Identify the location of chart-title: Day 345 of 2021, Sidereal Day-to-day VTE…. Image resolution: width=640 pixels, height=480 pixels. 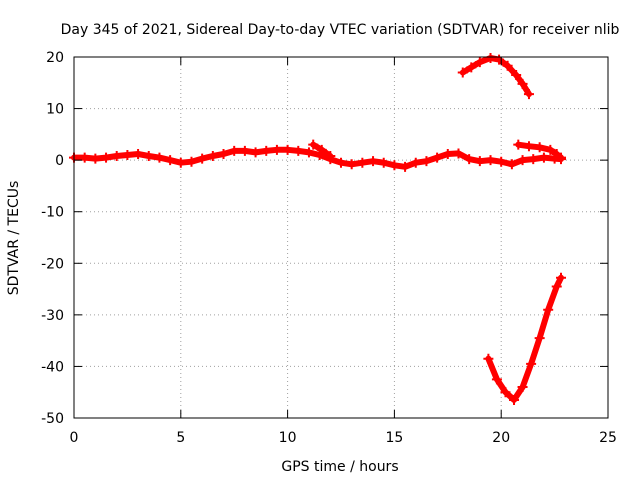
(340, 30).